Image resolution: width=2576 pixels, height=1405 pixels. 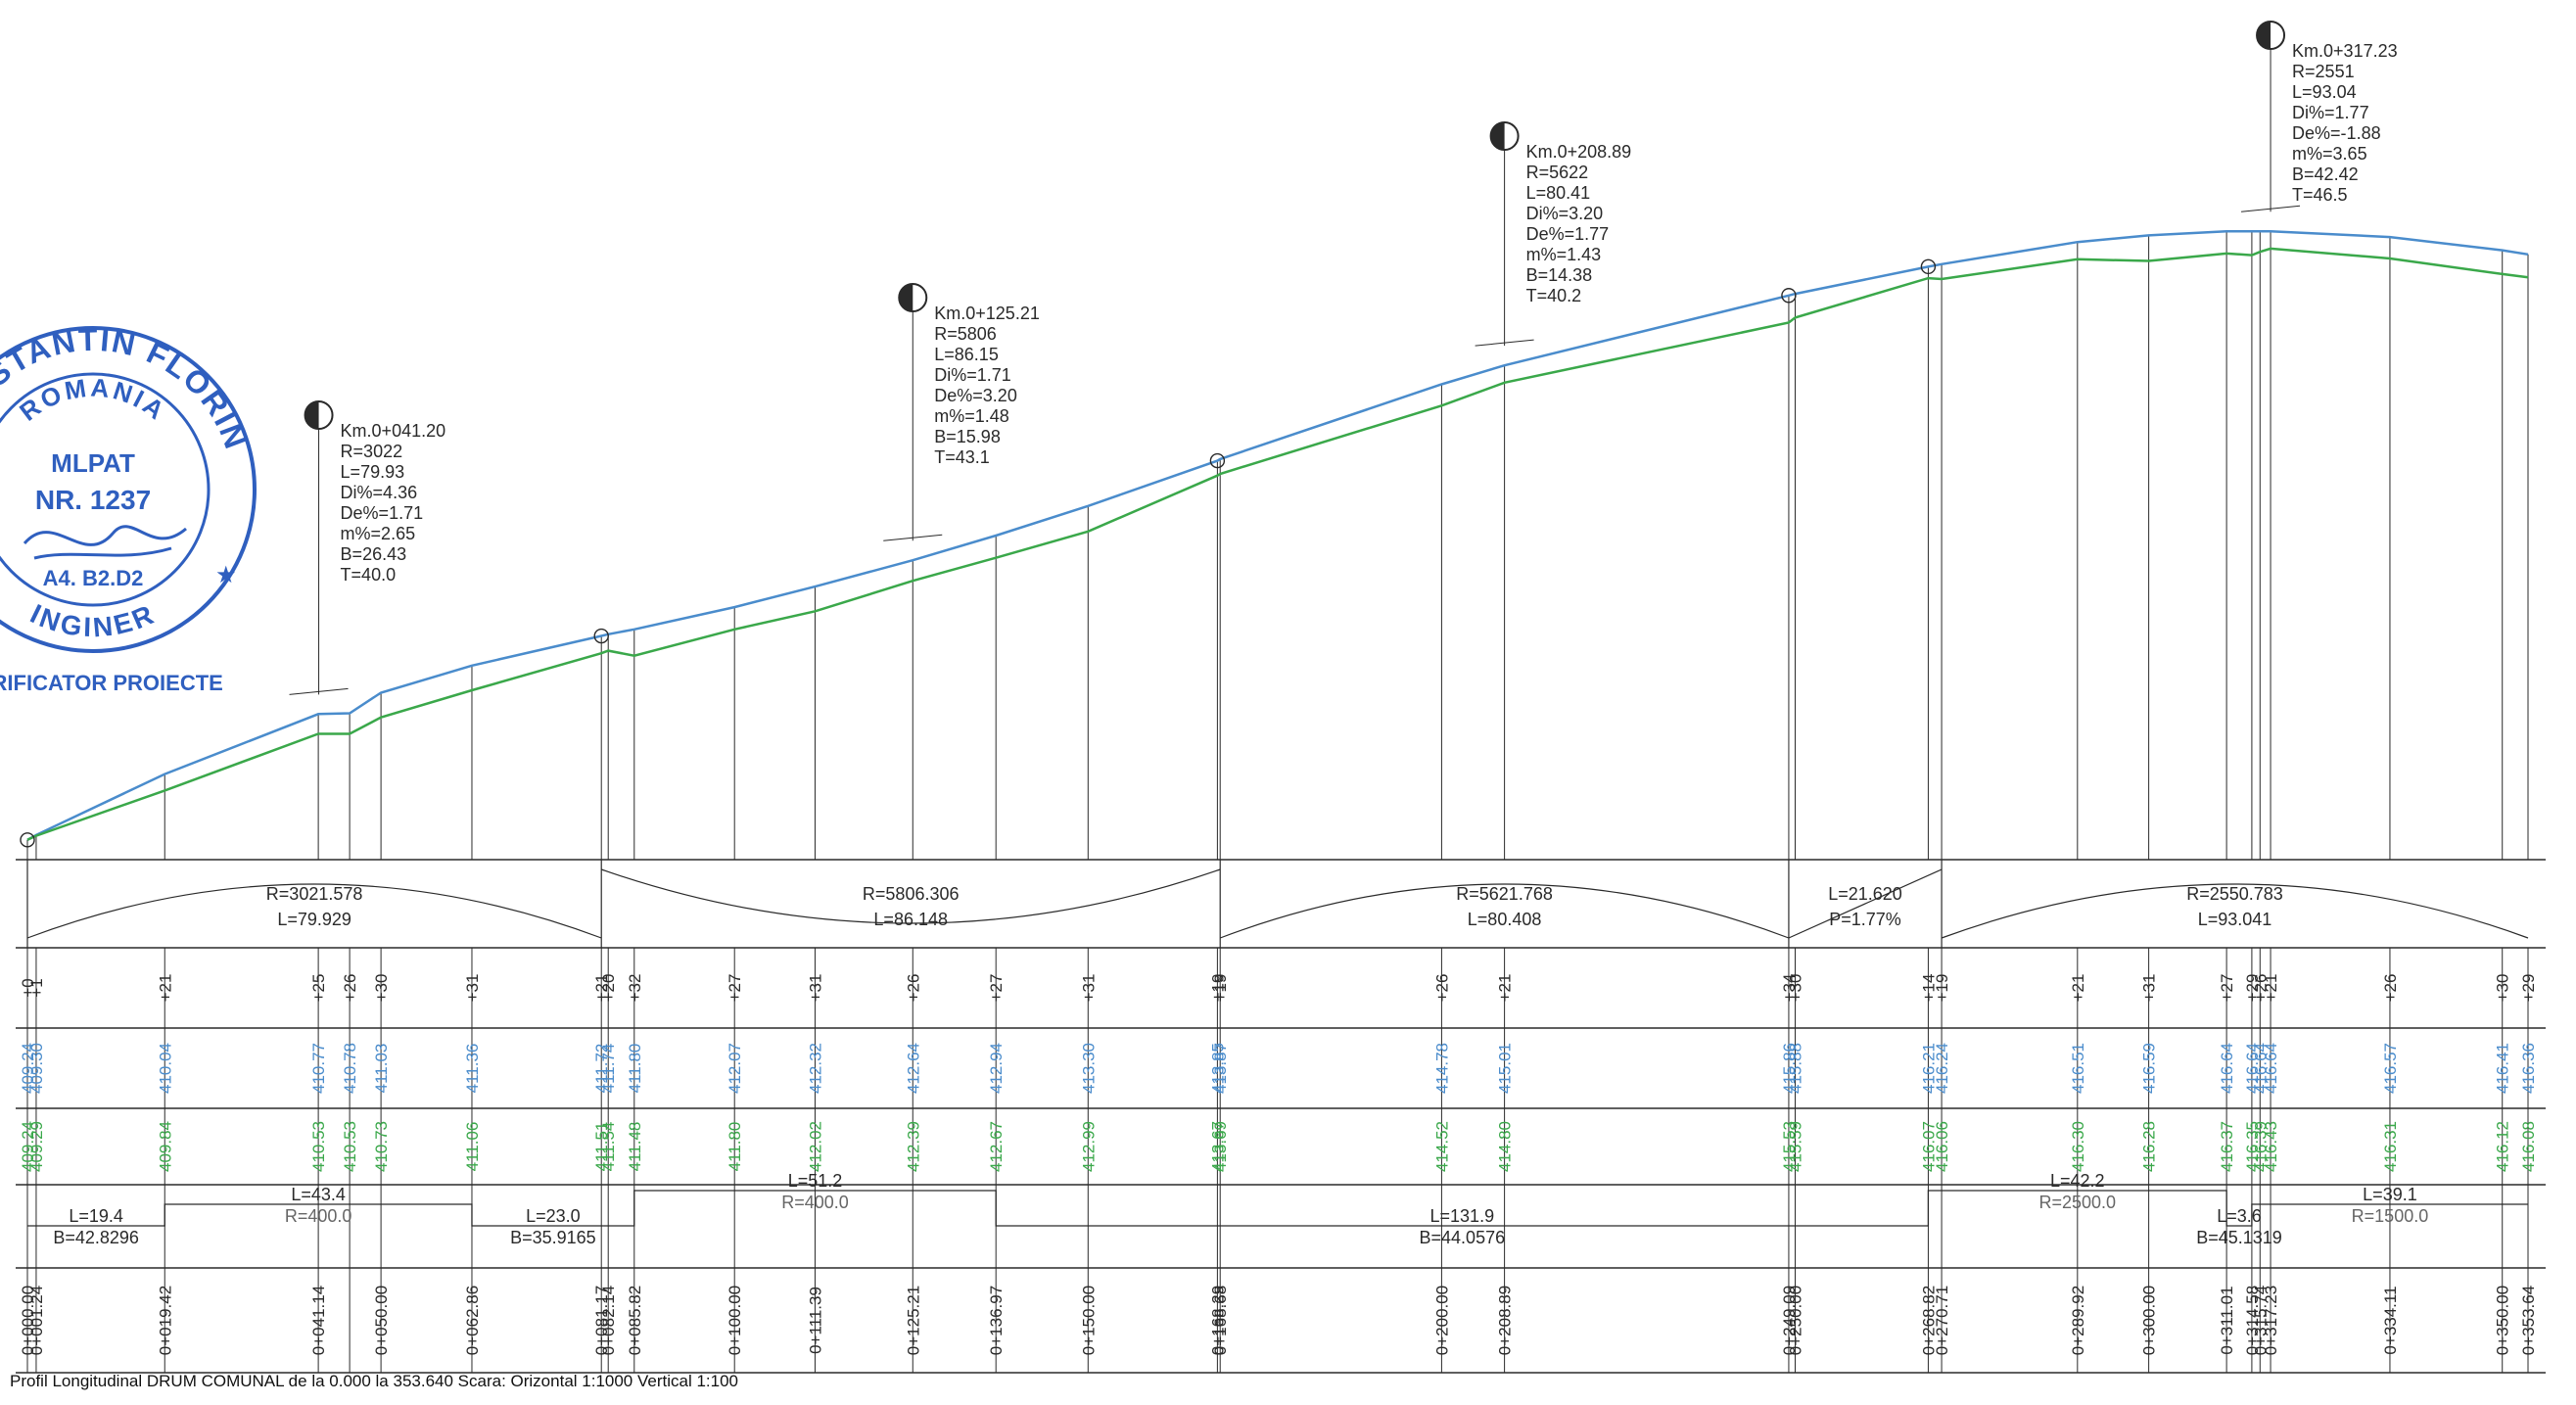 I want to click on callout-parameter: B=42.42, so click(x=2325, y=174).